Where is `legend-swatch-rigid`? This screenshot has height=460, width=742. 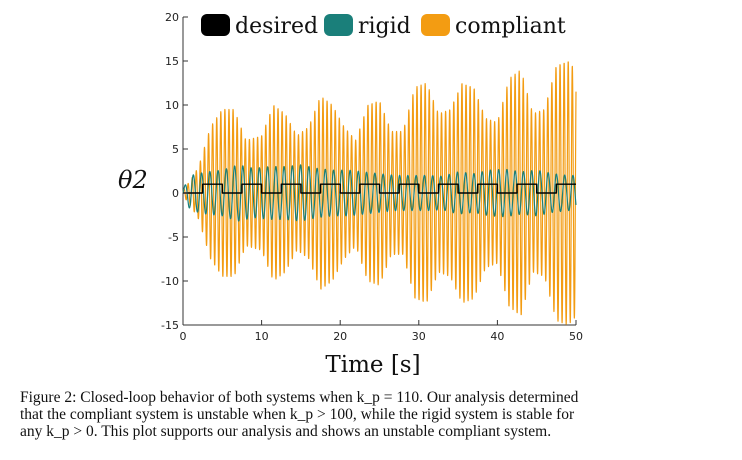
legend-swatch-rigid is located at coordinates (338, 25).